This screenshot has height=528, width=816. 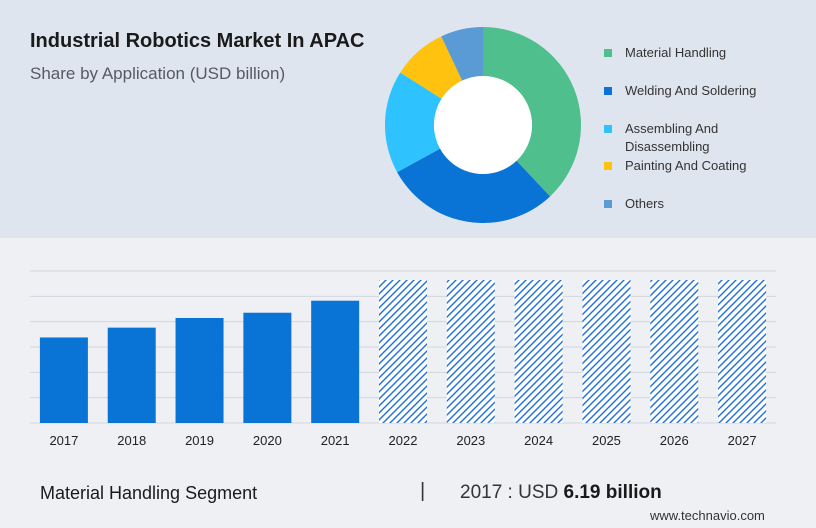 What do you see at coordinates (674, 440) in the screenshot?
I see `x-tick-label-2026: 2026` at bounding box center [674, 440].